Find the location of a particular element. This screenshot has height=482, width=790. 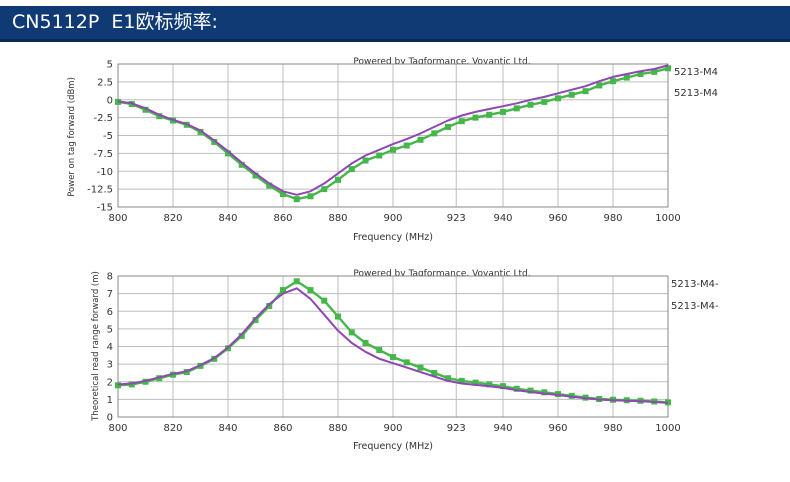

chart-2-y-tick-label: 7 is located at coordinates (110, 294).